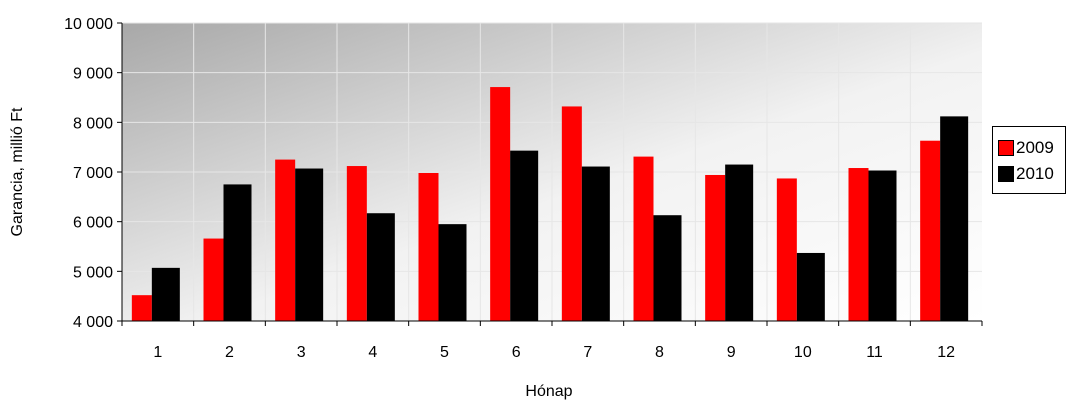 Image resolution: width=1069 pixels, height=401 pixels. Describe the element at coordinates (1006, 174) in the screenshot. I see `legend-swatch-2010` at that location.